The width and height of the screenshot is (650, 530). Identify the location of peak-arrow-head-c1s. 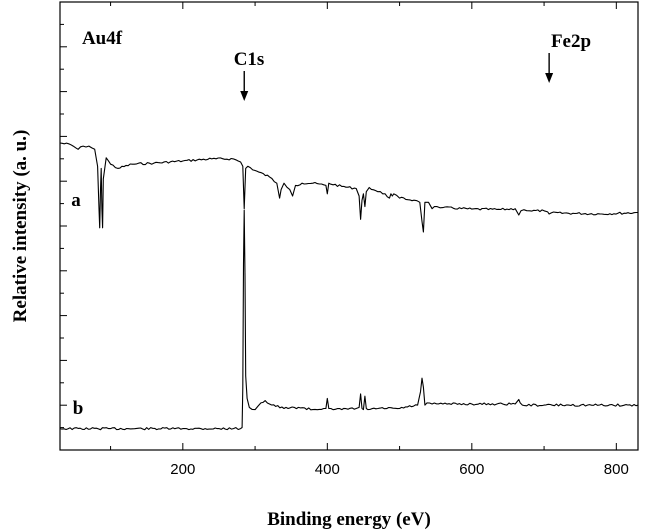
(244, 96).